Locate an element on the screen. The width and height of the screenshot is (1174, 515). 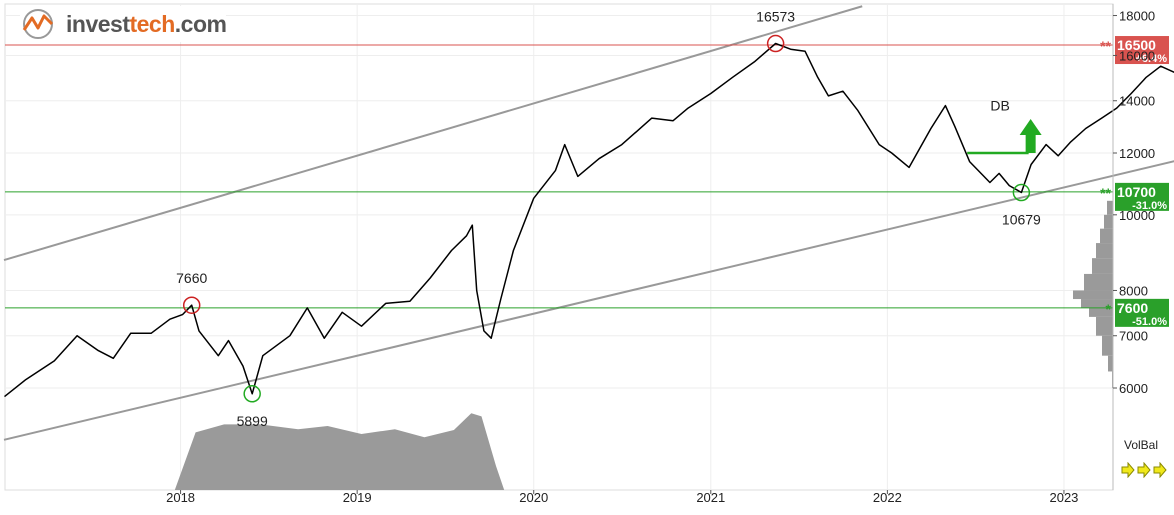
volume-area-shape is located at coordinates (339, 451).